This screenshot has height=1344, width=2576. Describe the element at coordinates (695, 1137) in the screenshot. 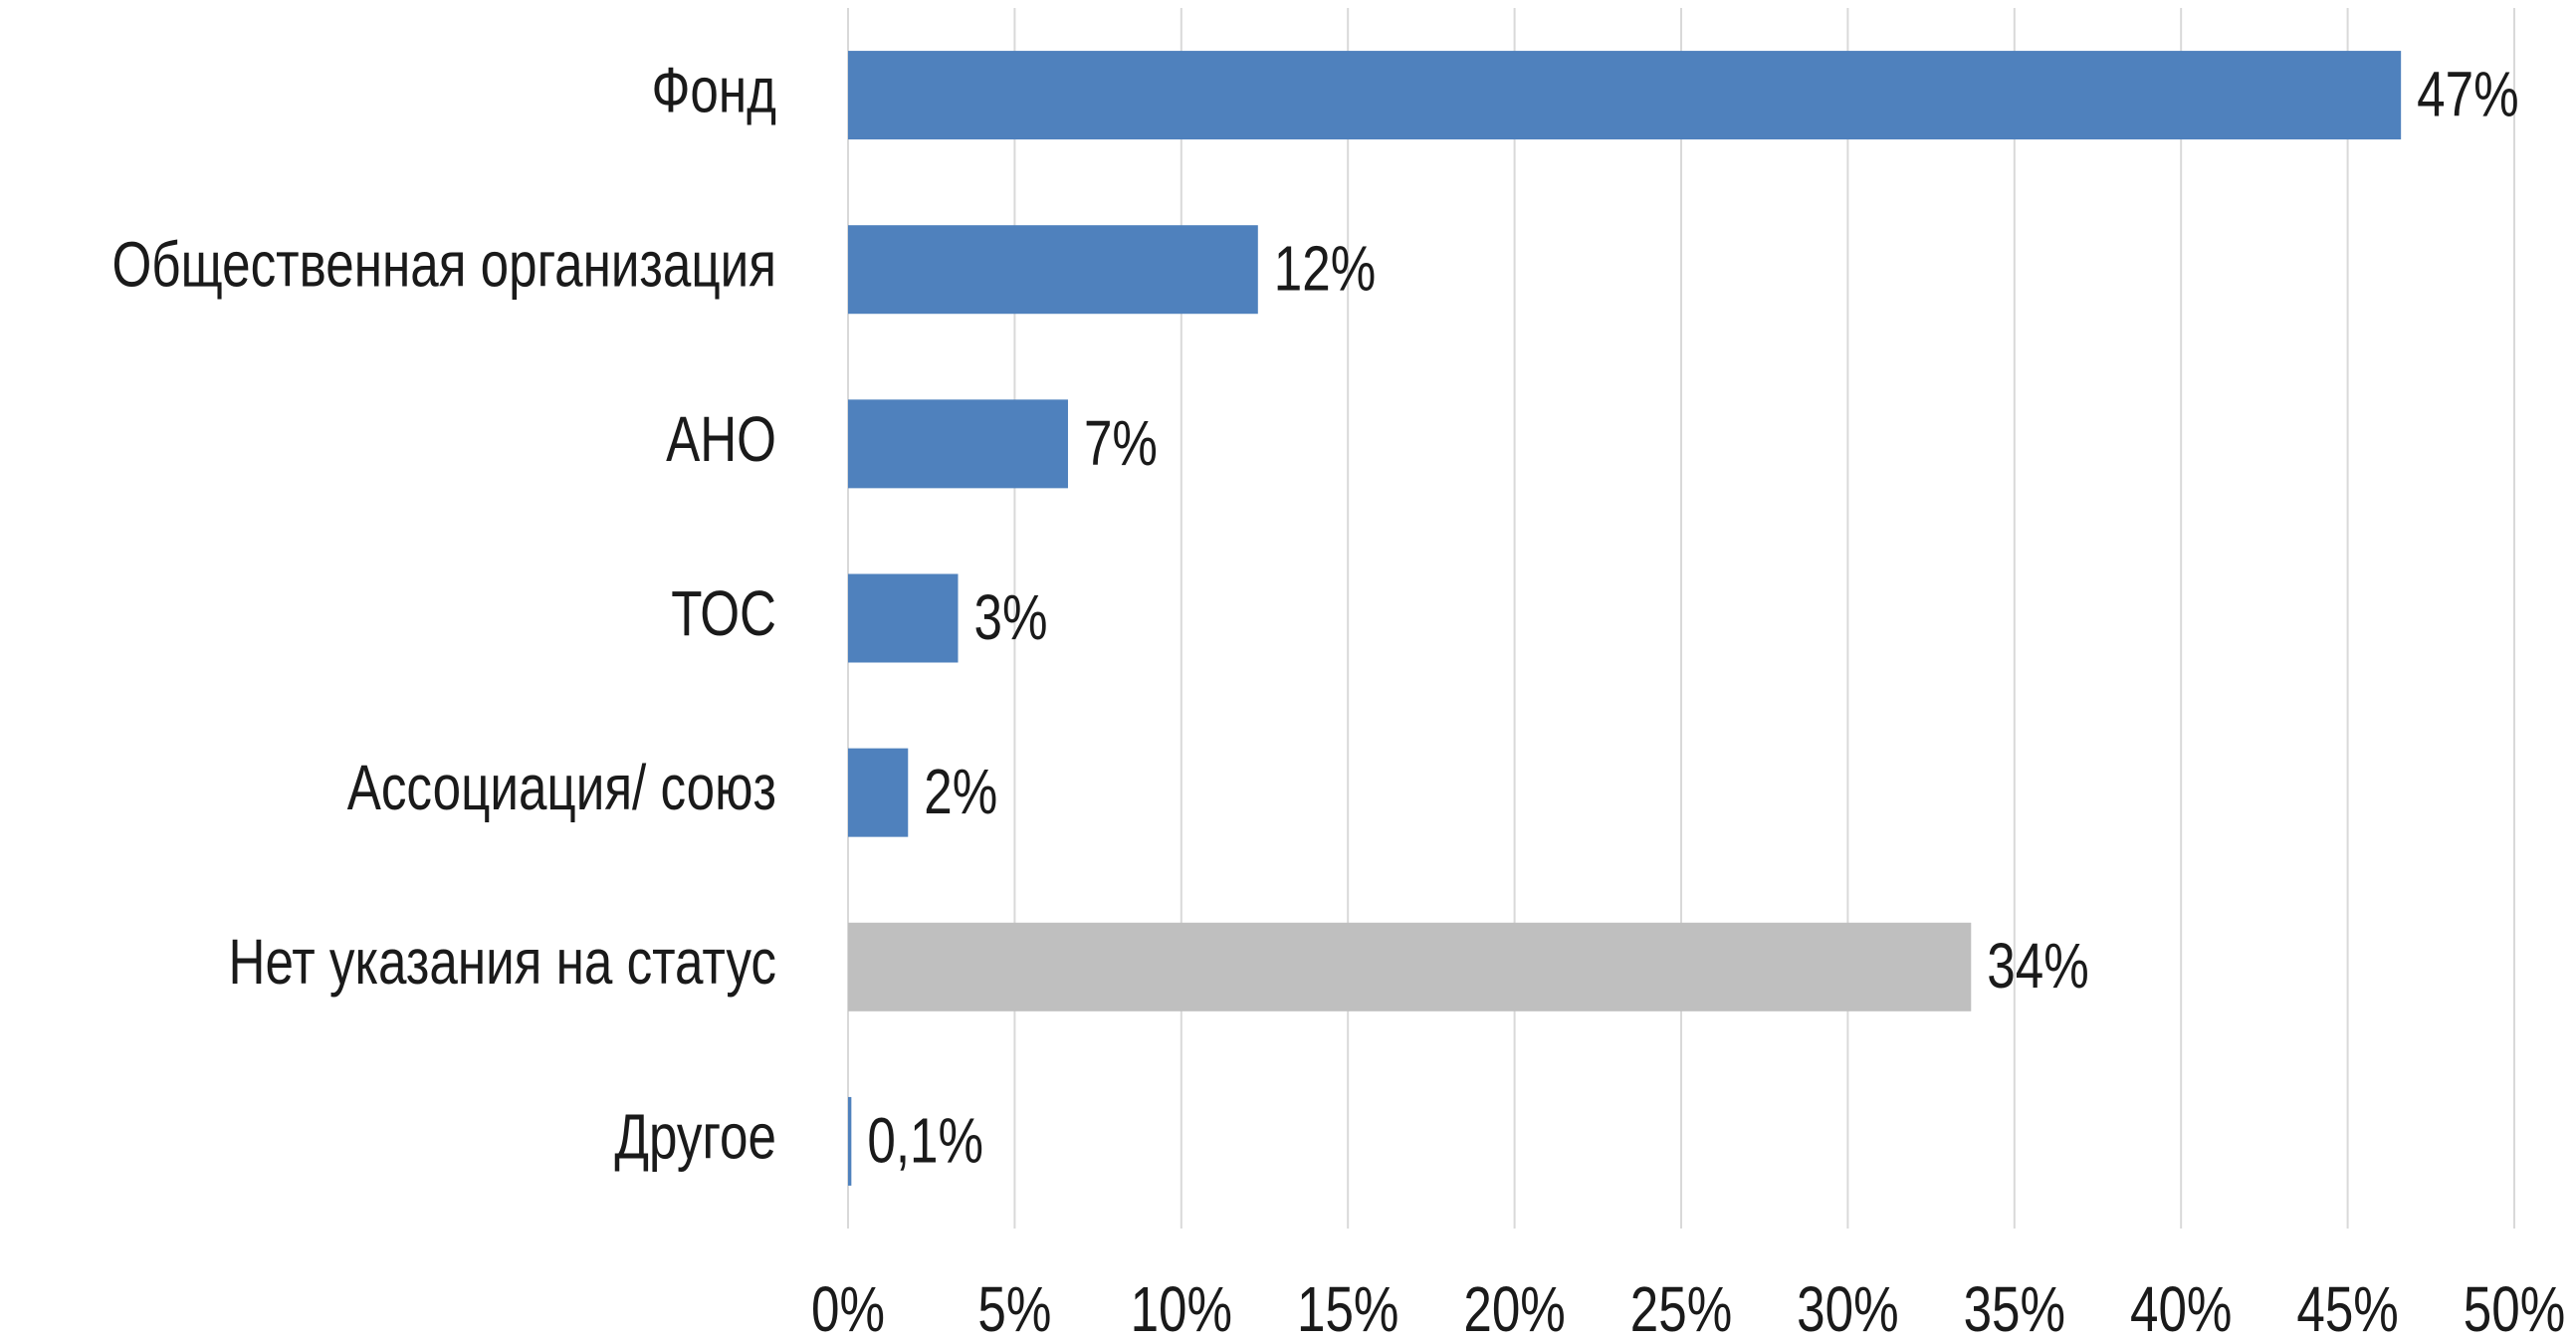

I see `category-label: Другое` at that location.